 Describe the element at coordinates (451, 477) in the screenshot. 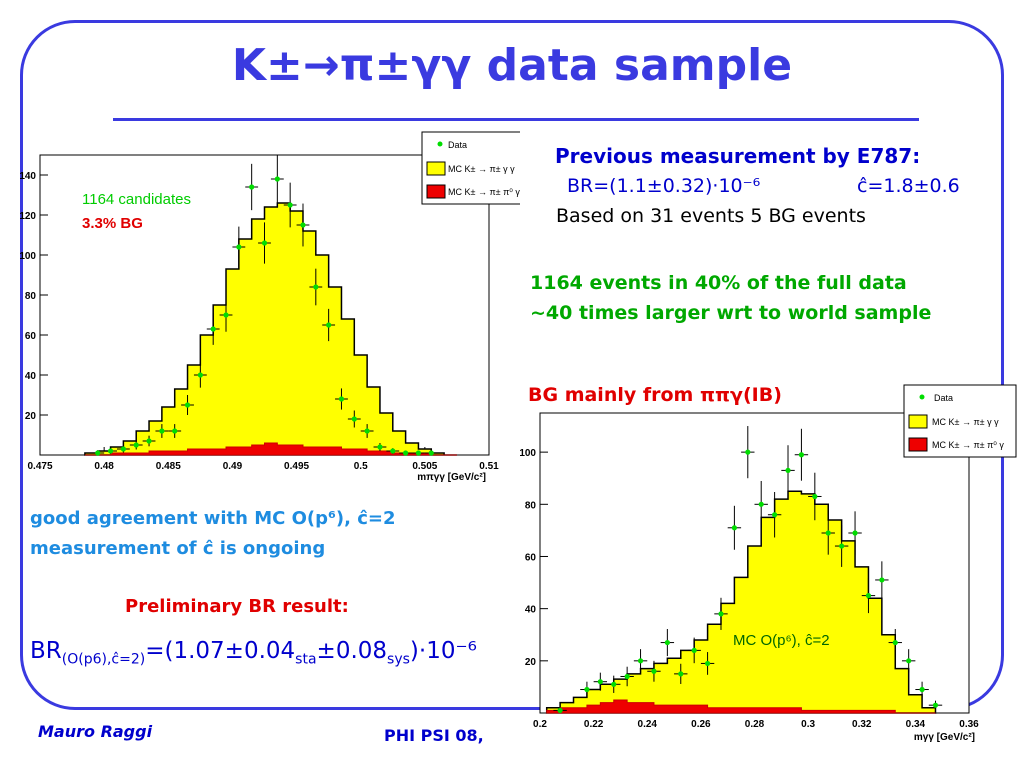

I see `x-axis-label: mπγγ [GeV/c²]` at that location.